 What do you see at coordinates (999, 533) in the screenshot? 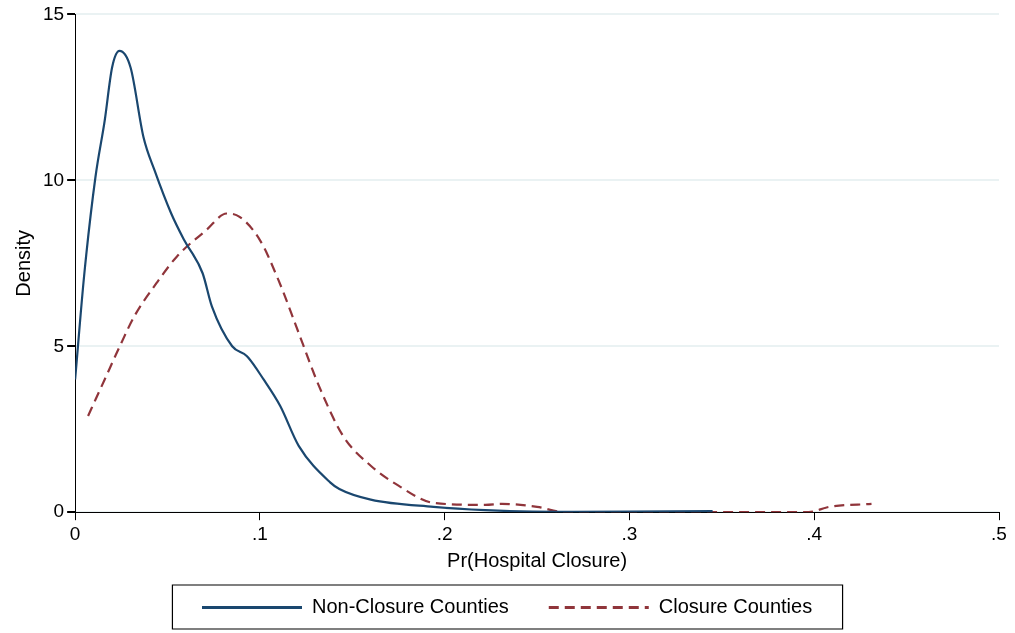
I see `x-tick-label: .5` at bounding box center [999, 533].